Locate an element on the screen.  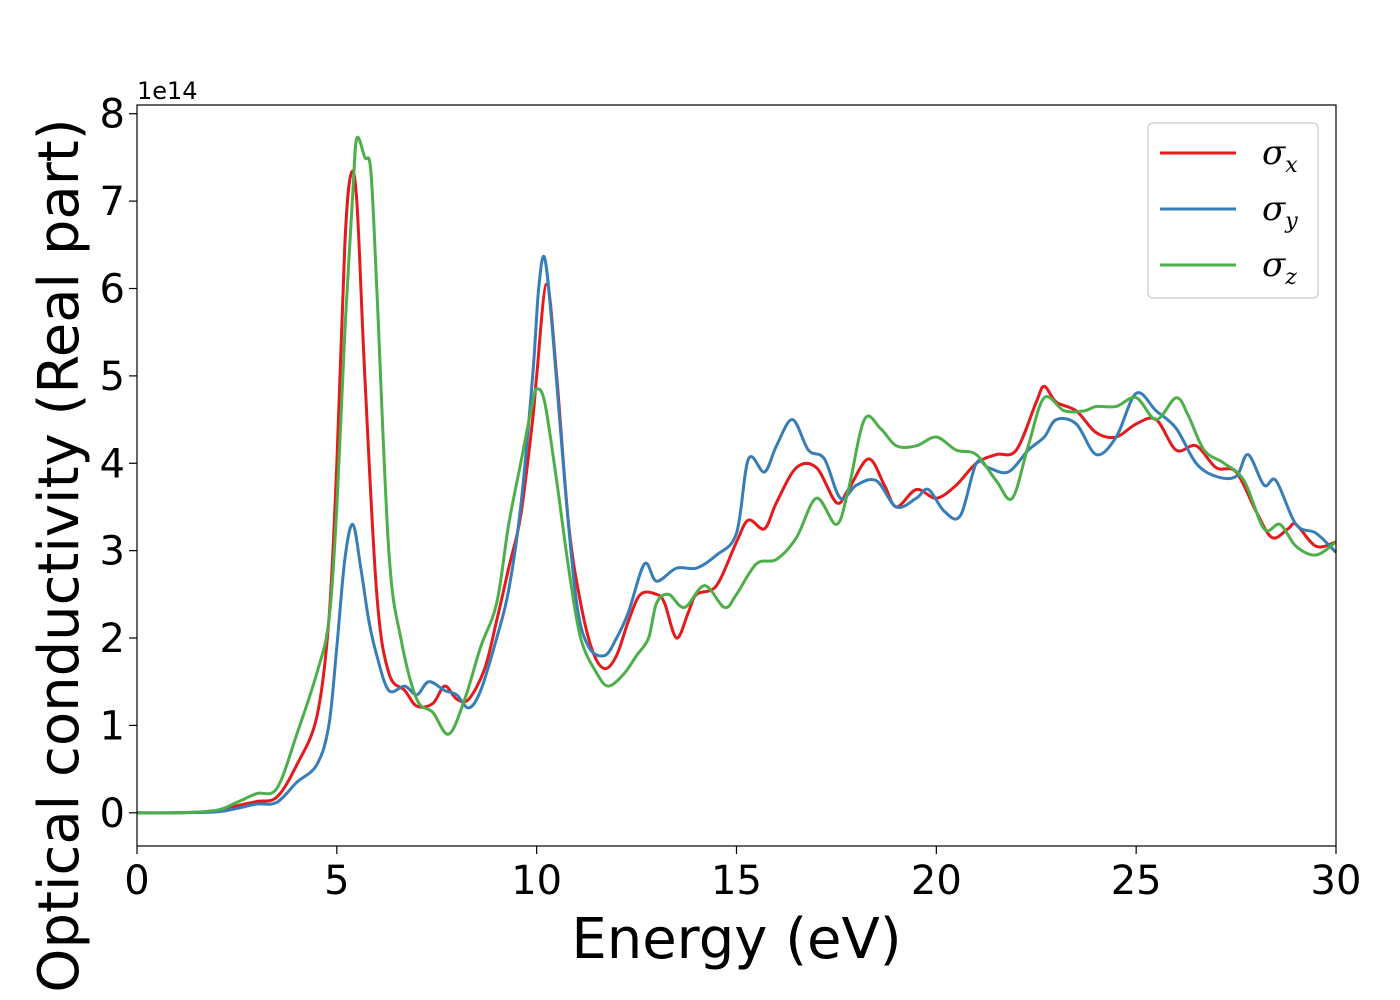
x-tick-label: 30 is located at coordinates (1336, 881).